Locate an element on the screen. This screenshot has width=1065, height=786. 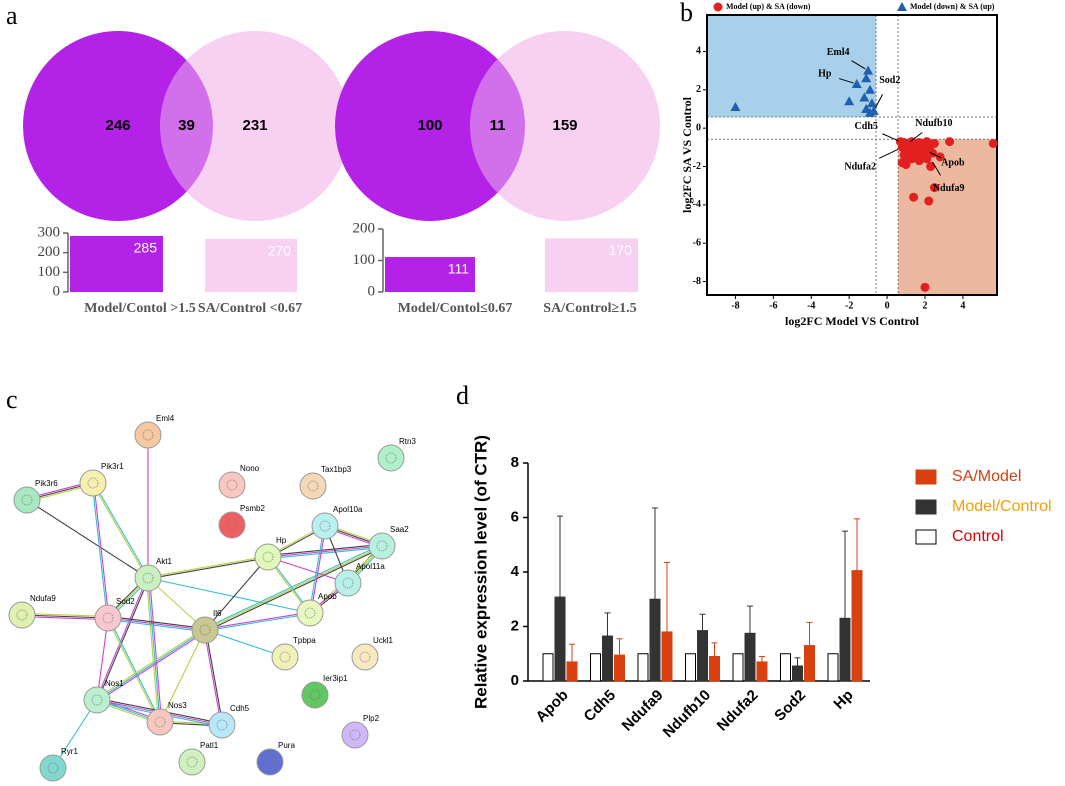
y-tick-label: 4 is located at coordinates (515, 571).